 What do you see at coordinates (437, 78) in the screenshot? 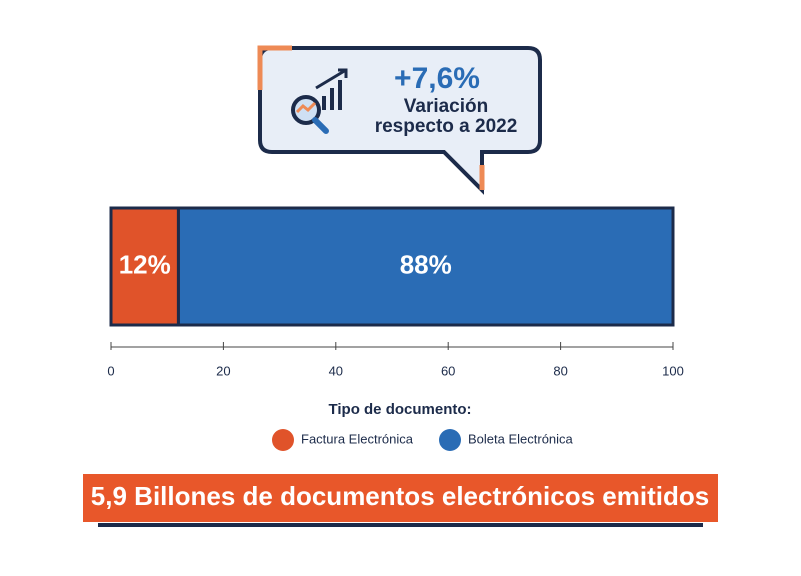
I see `callout-value: +7,6%` at bounding box center [437, 78].